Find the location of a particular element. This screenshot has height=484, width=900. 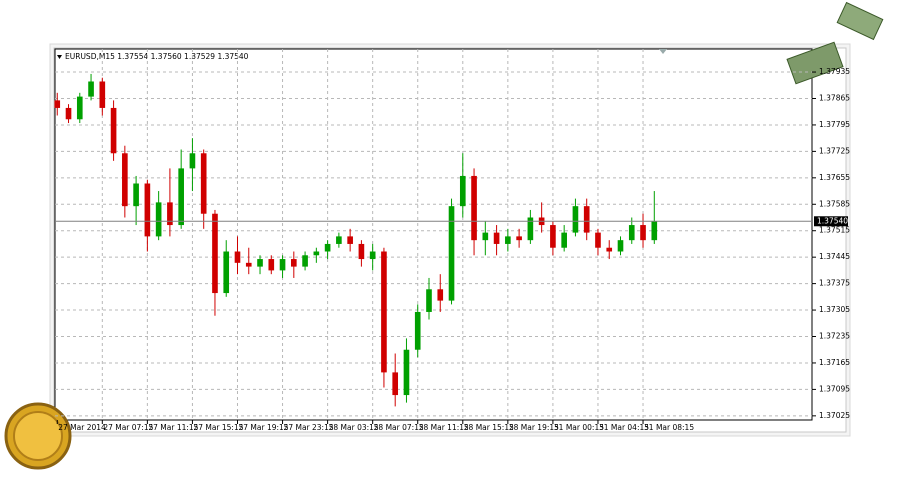

x-tick-label: 27 Mar 07:15 is located at coordinates (128, 427).